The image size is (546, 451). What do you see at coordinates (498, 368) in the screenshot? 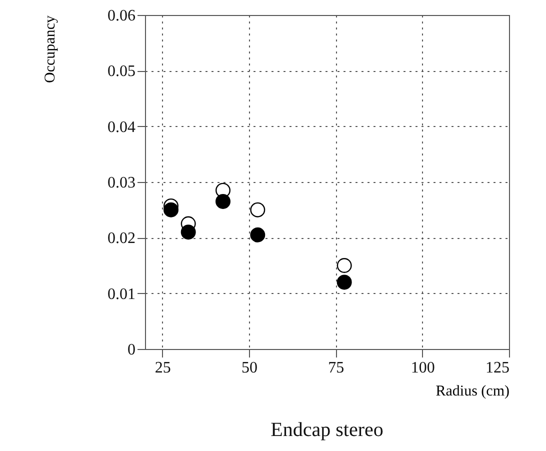
I see `x-tick-label: 125` at bounding box center [498, 368].